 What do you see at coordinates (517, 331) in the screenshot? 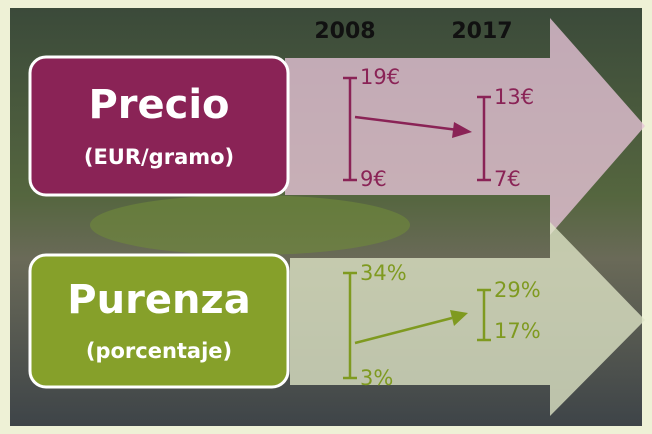
I see `value-label: 17%` at bounding box center [517, 331].